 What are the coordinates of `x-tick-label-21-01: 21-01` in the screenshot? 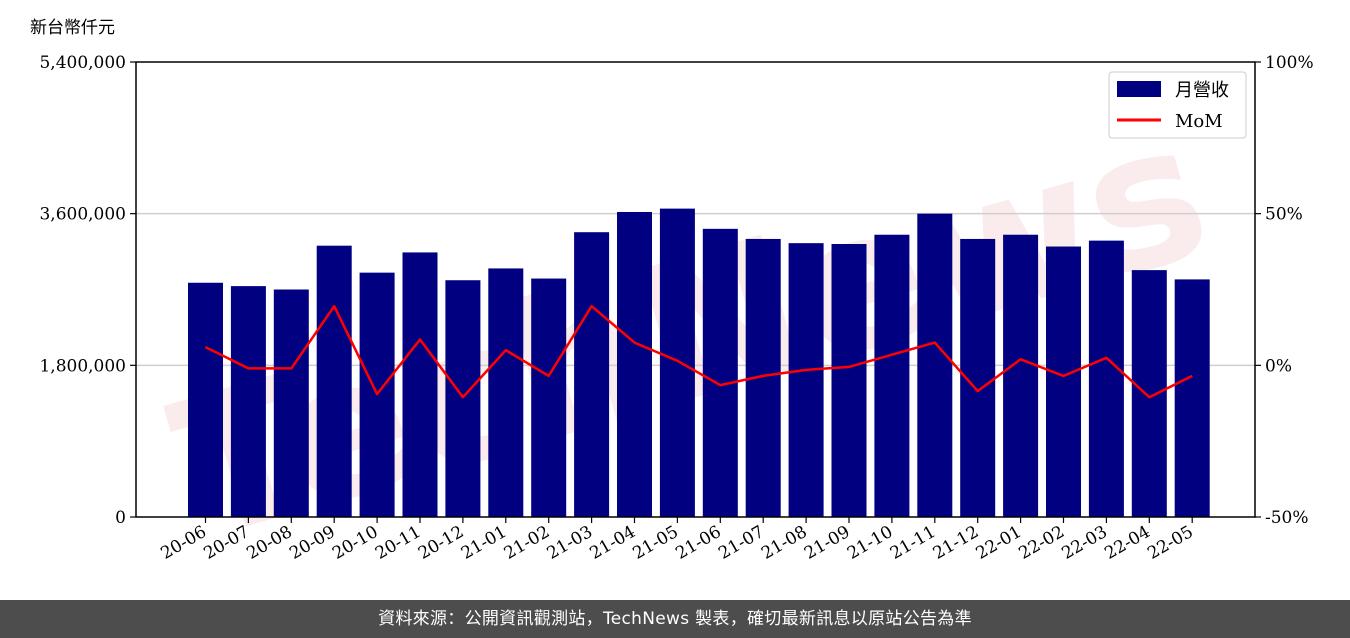 It's located at (484, 543).